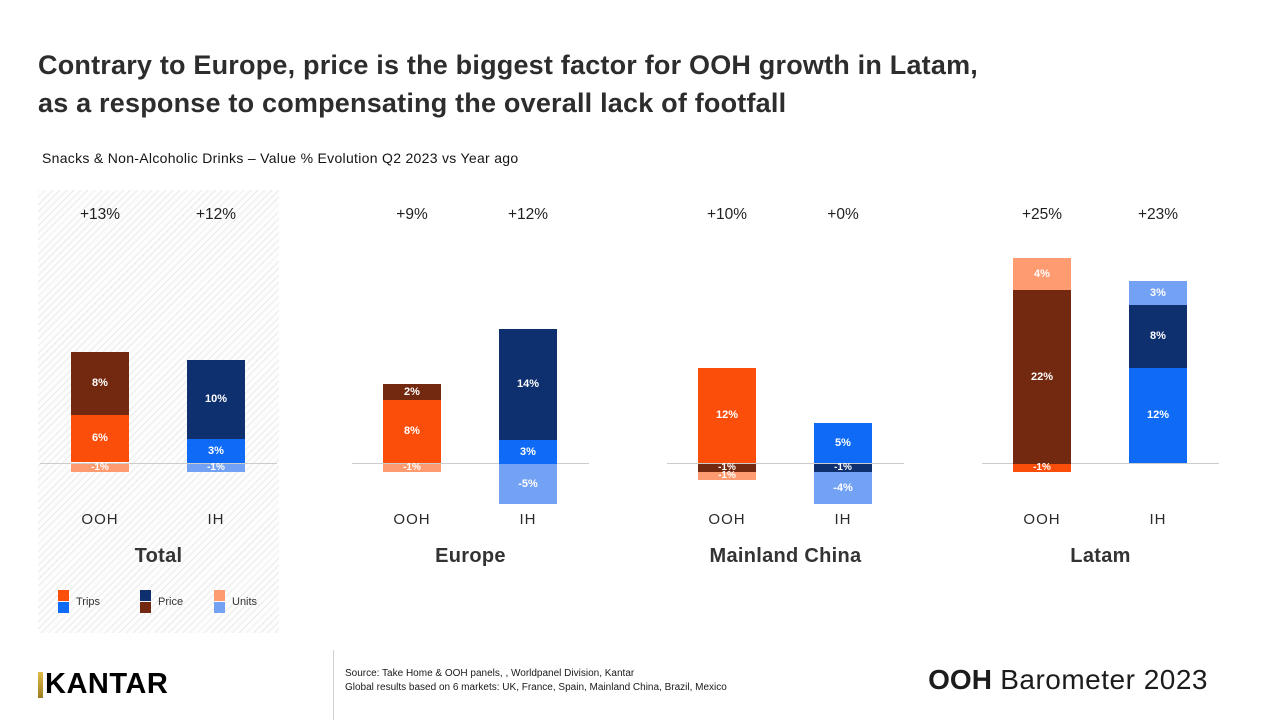 The image size is (1280, 720). I want to click on bar-segment-latam-ooh-price: 22%, so click(1042, 377).